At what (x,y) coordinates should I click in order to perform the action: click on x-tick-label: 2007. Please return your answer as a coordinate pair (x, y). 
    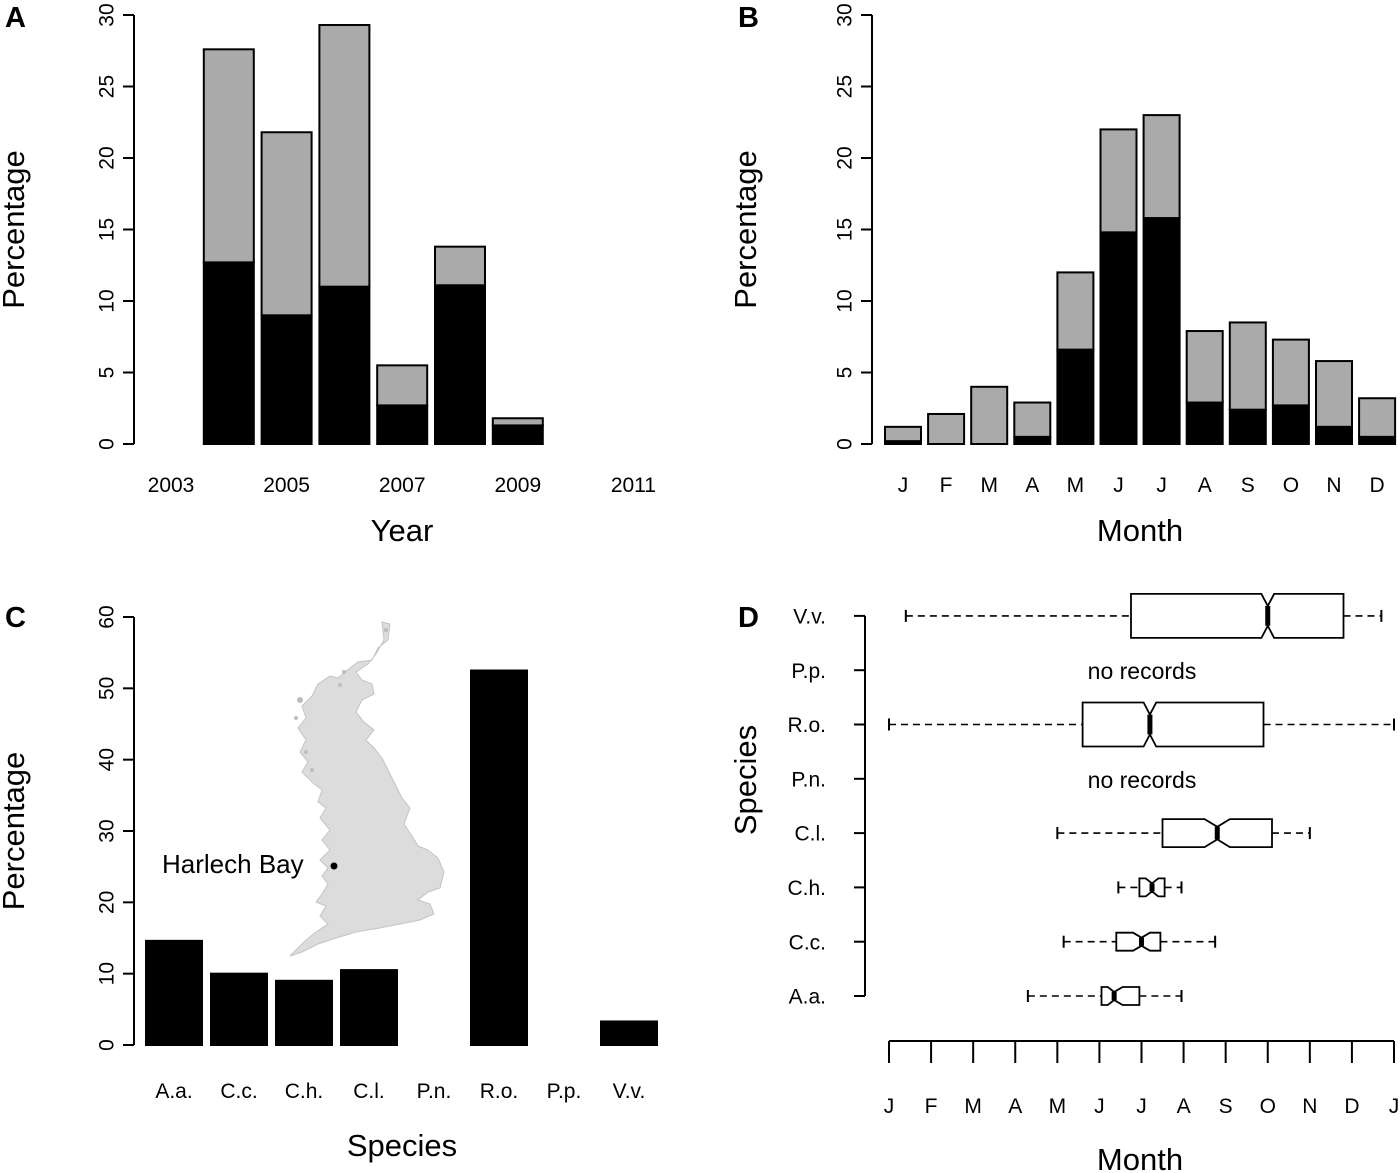
    Looking at the image, I should click on (402, 485).